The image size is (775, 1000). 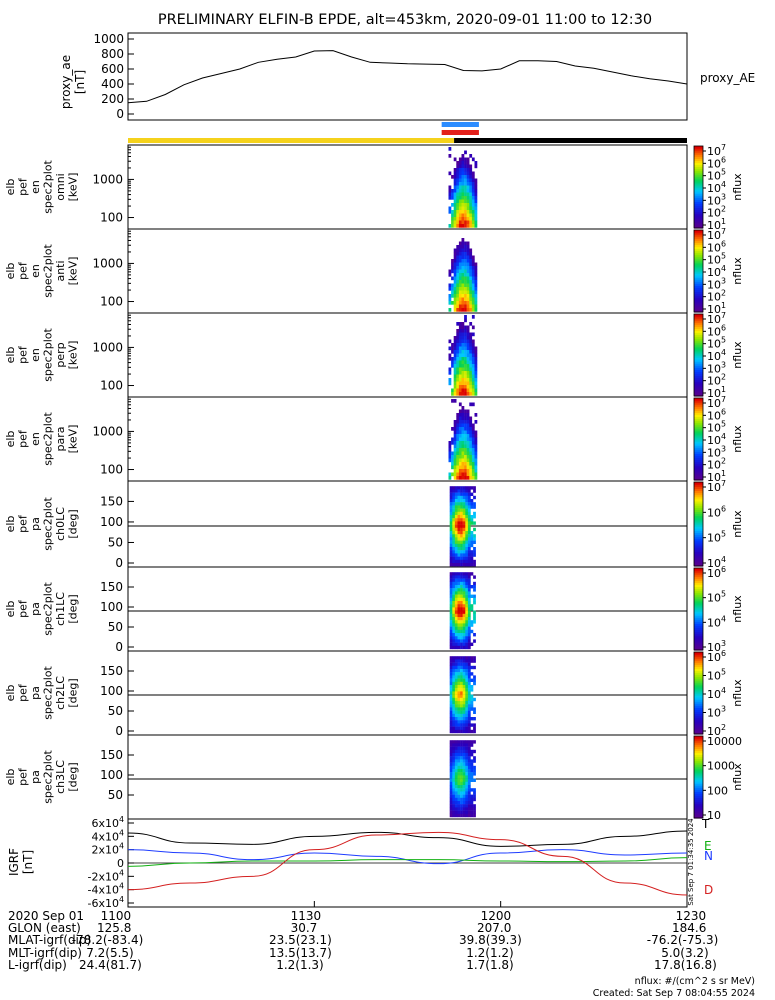 I want to click on colorbar-label: nflux, so click(x=737, y=693).